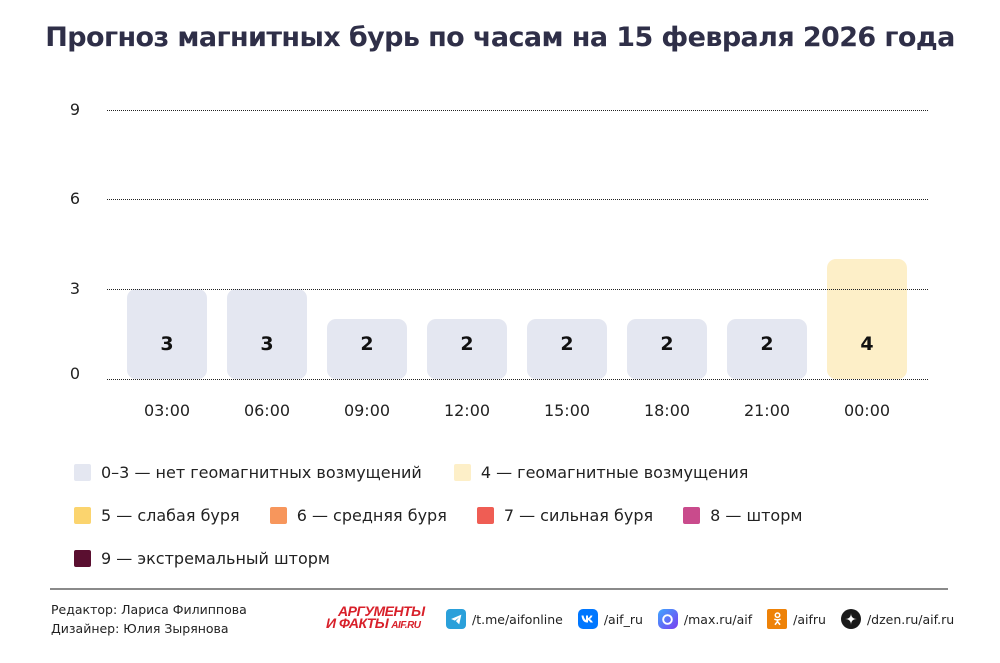 This screenshot has width=1000, height=663. Describe the element at coordinates (357, 623) in the screenshot. I see `logo-line-2-text: И ФАКТЫ` at that location.